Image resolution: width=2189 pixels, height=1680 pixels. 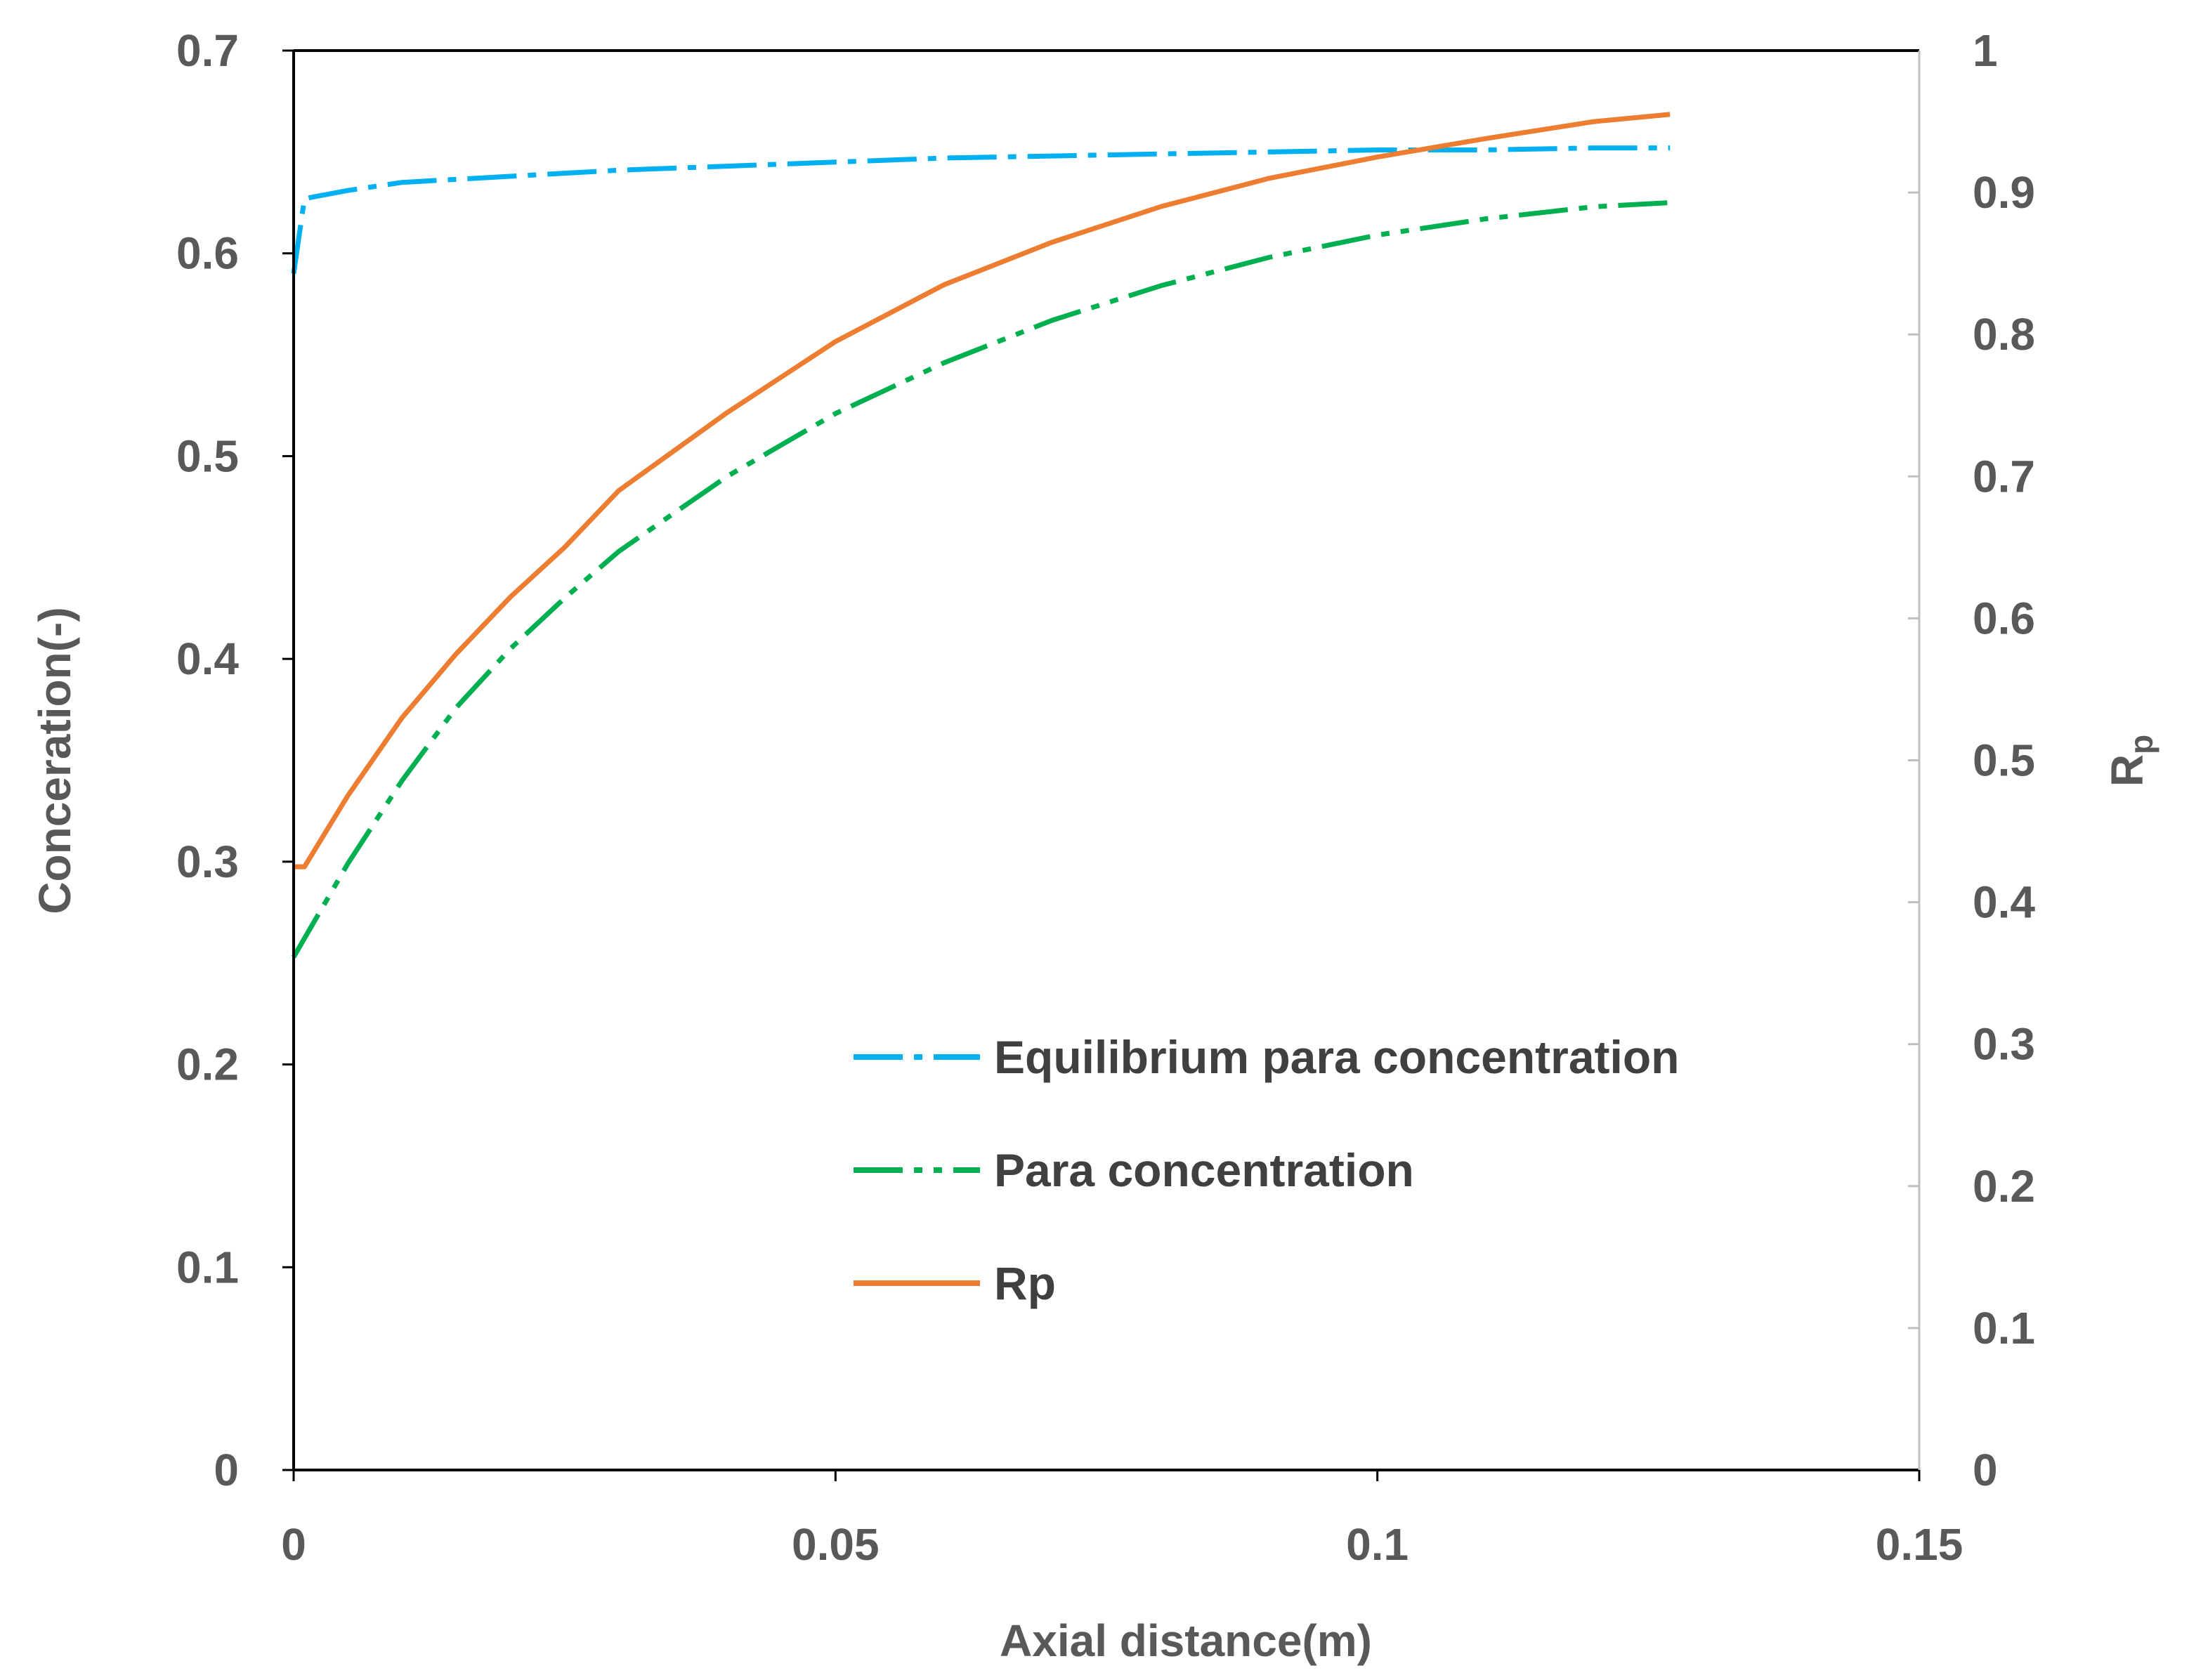 I want to click on y2-tick-label: 0.5, so click(x=2004, y=760).